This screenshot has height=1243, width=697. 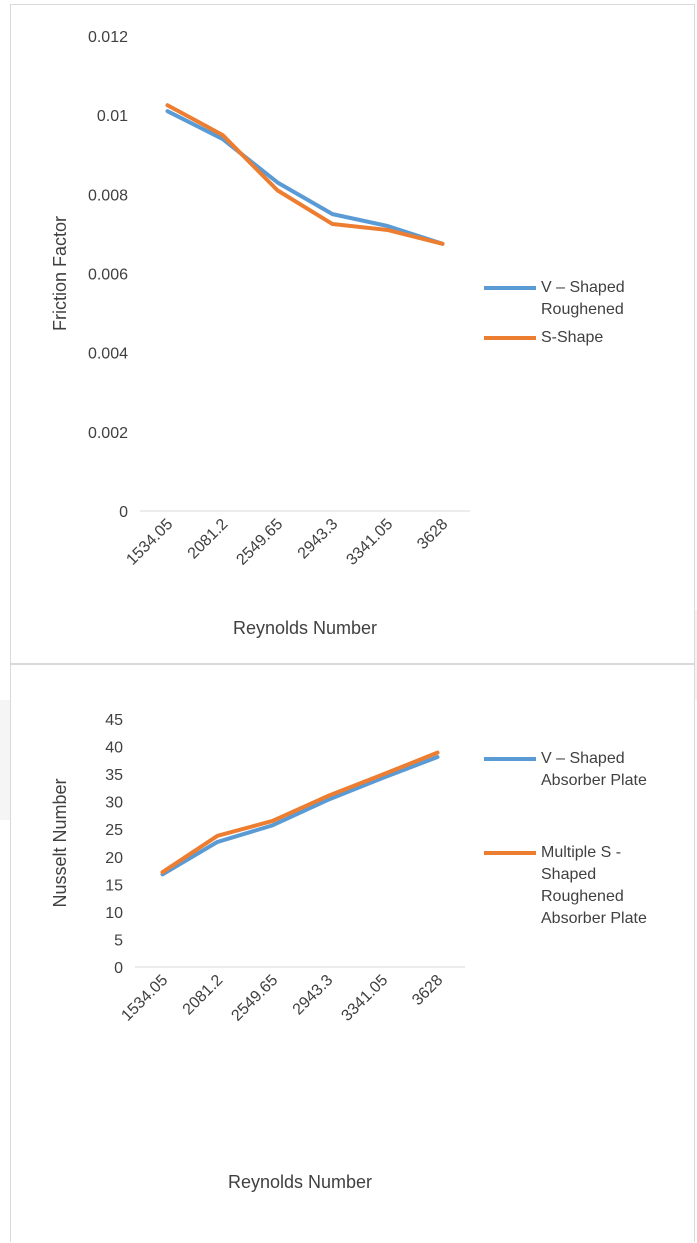 What do you see at coordinates (114, 803) in the screenshot?
I see `y-tick-label: 30` at bounding box center [114, 803].